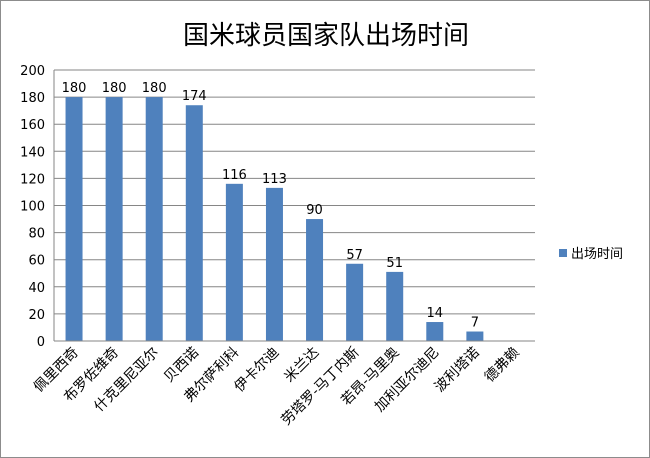 The image size is (650, 458). What do you see at coordinates (32, 179) in the screenshot?
I see `y-tick-label: 120` at bounding box center [32, 179].